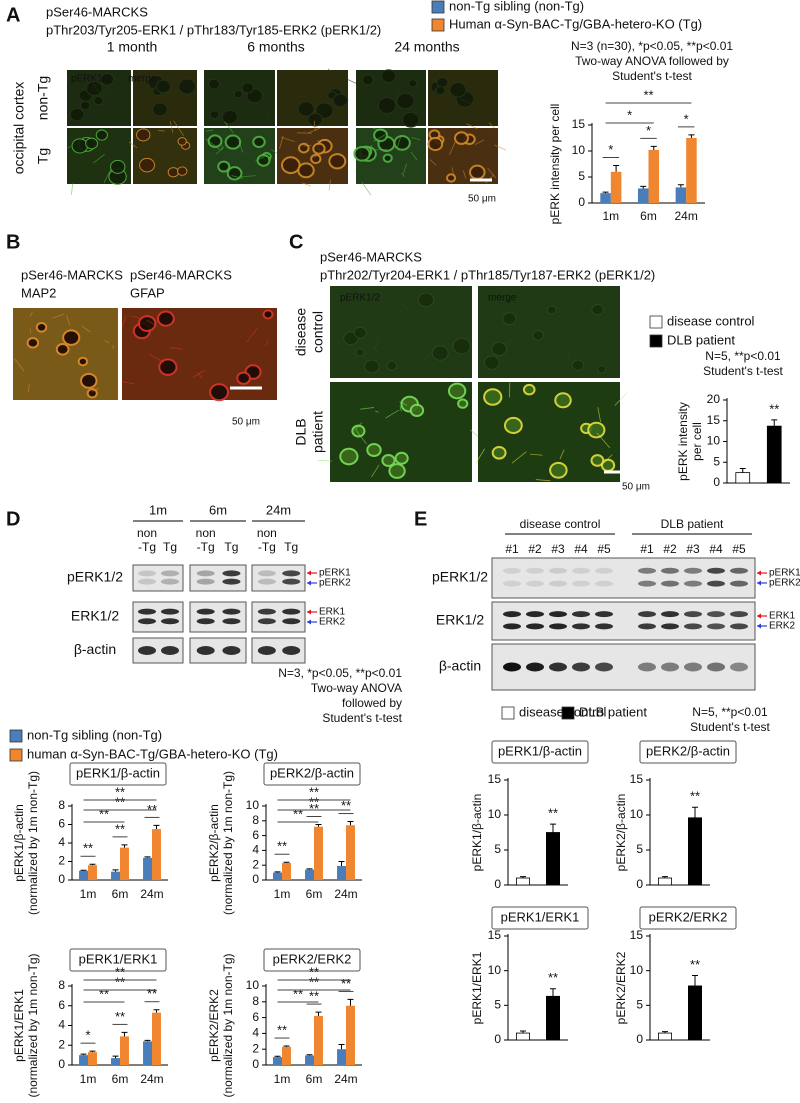 The image size is (800, 1103). I want to click on y-axis-label: pERK intensity per cell, so click(555, 164).